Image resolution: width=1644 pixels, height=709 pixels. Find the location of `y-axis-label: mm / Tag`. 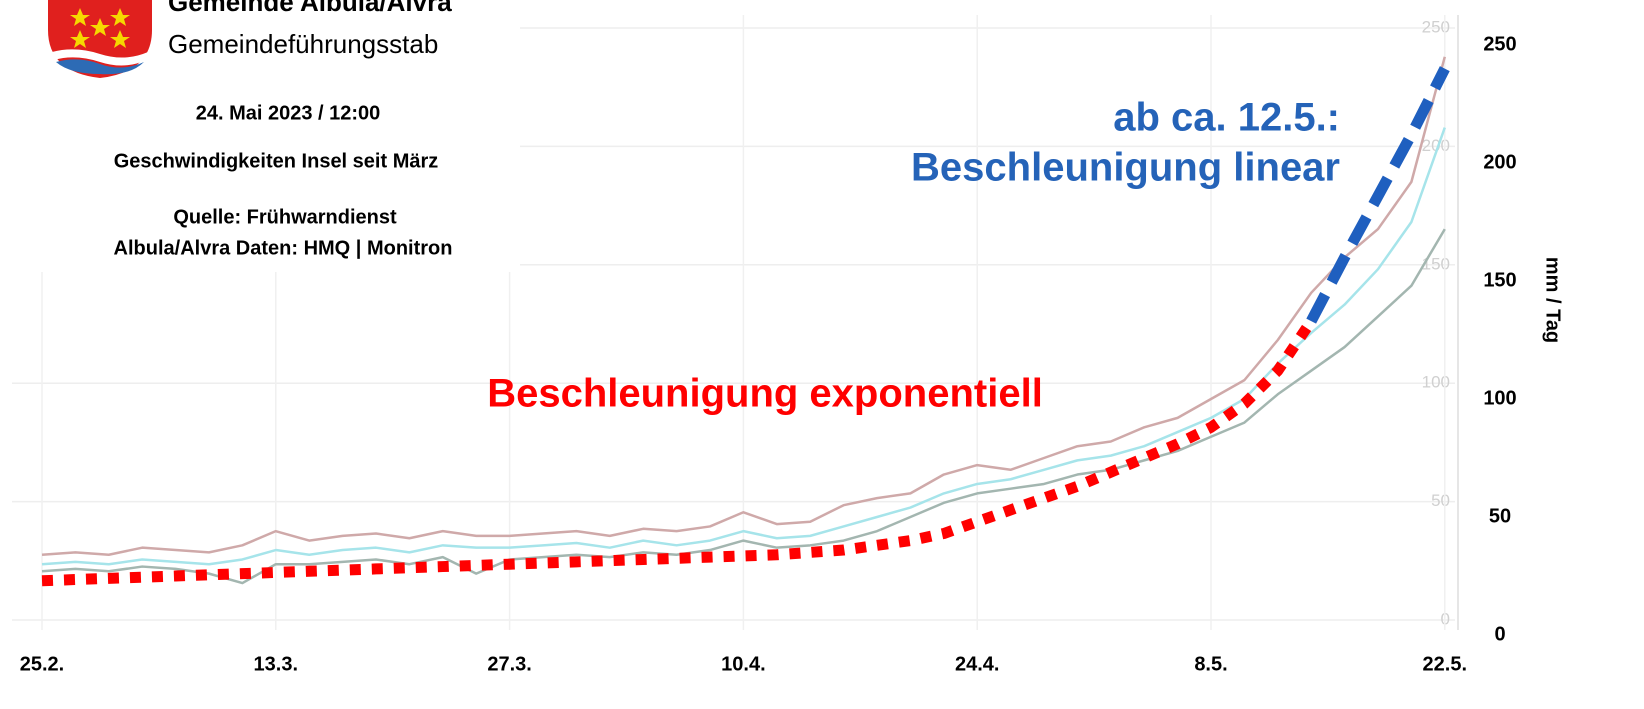

y-axis-label: mm / Tag is located at coordinates (1553, 300).